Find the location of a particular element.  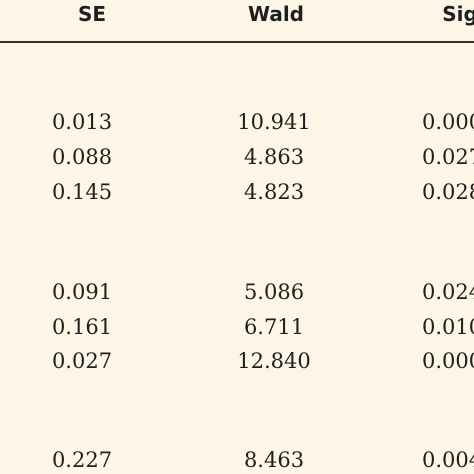

cell-se: 0.027 is located at coordinates (82, 361).